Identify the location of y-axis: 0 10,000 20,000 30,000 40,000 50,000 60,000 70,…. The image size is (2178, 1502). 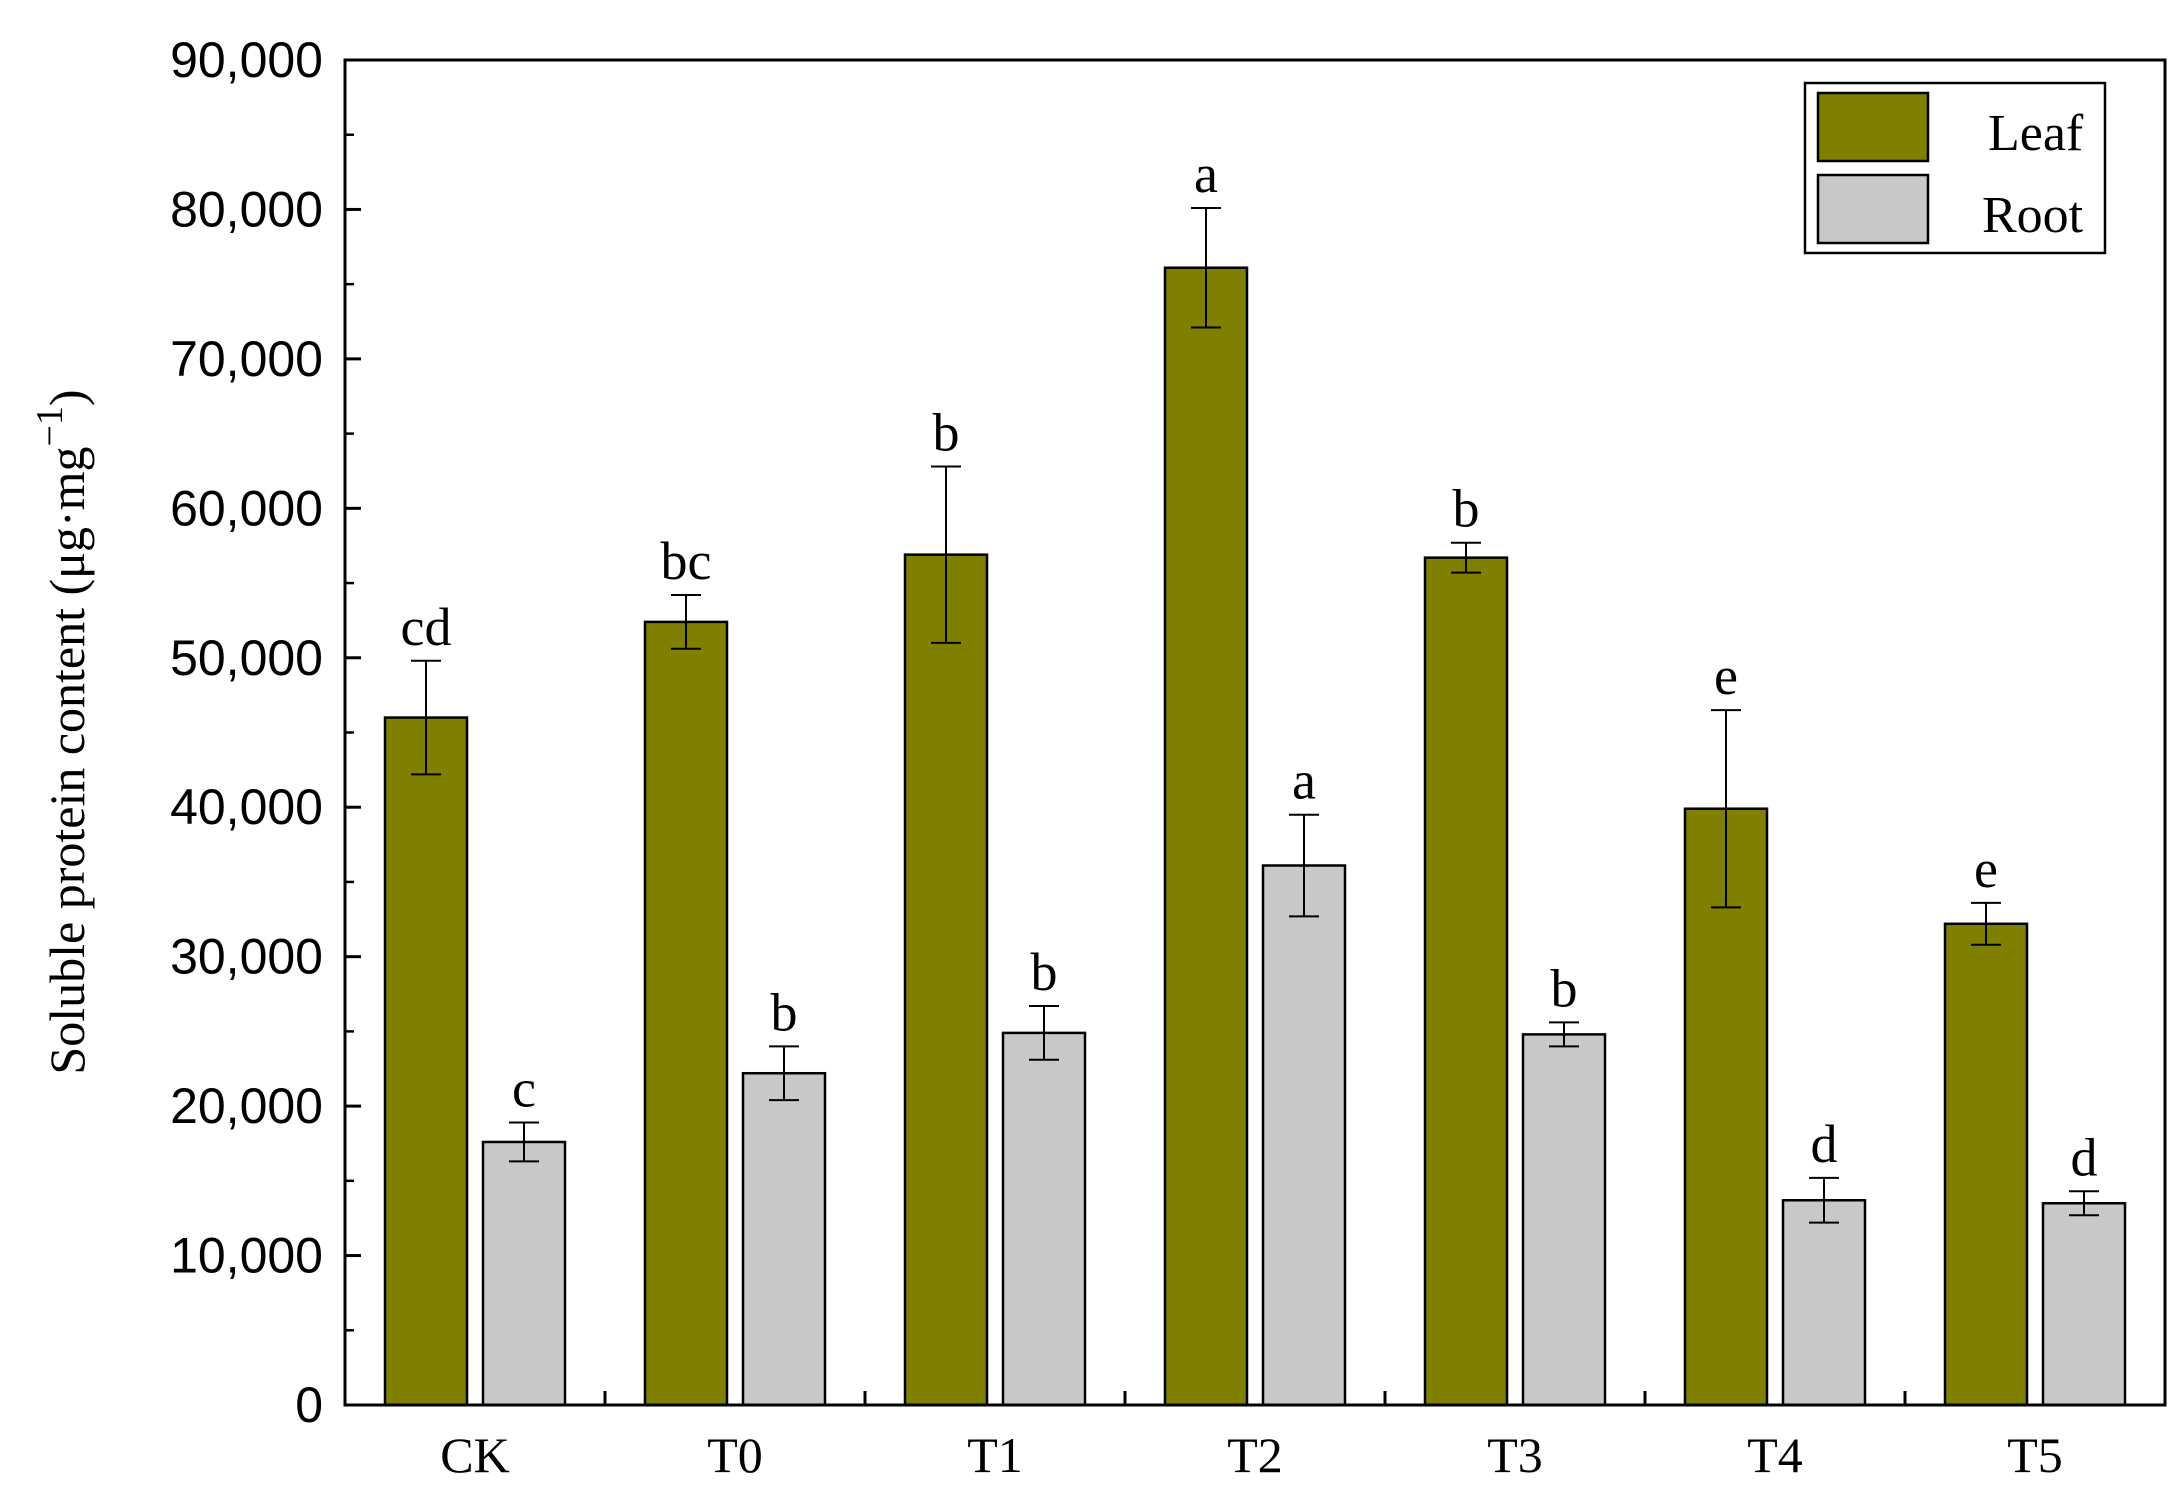
(265, 732).